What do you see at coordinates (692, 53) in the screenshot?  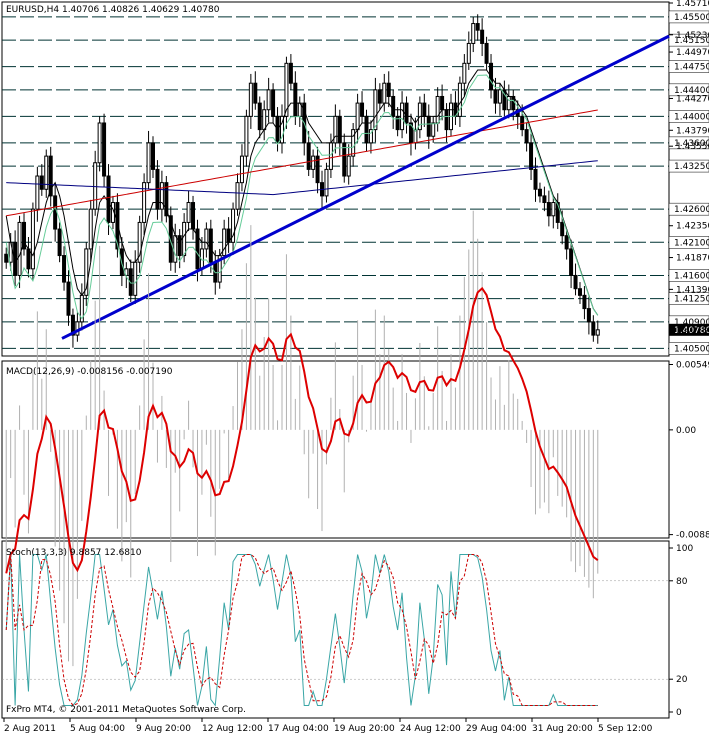 I see `price-tick-label: 1.44970` at bounding box center [692, 53].